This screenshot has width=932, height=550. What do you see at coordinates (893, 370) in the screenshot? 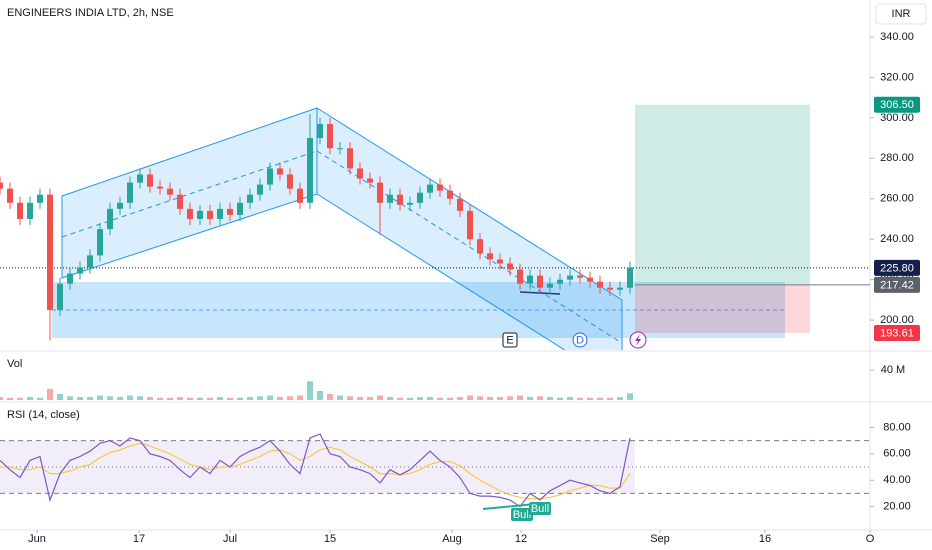
I see `volume-tick-label: 40 M` at bounding box center [893, 370].